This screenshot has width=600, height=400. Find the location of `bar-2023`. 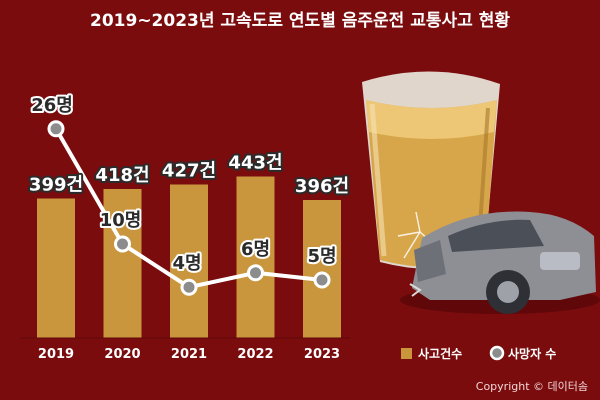

bar-2023 is located at coordinates (322, 269).